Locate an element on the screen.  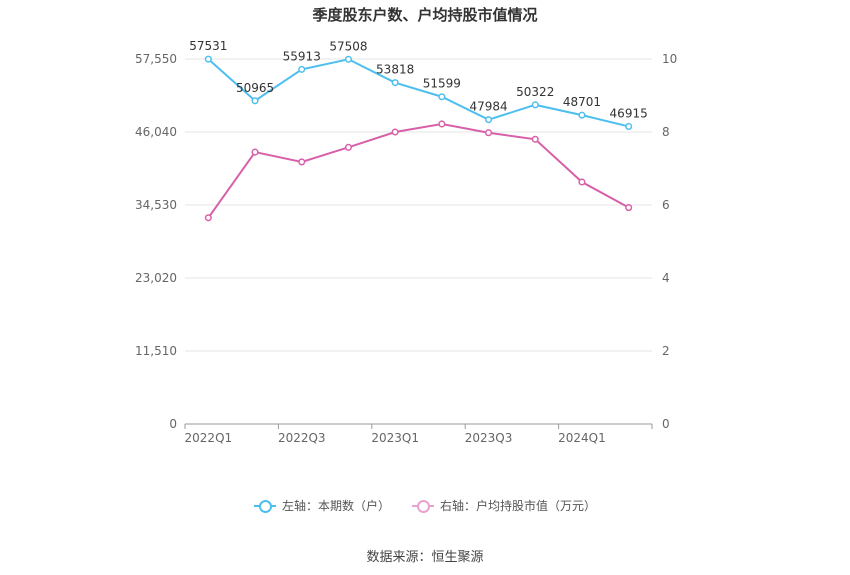
data-source: 数据来源：恒生聚源 is located at coordinates (425, 557).